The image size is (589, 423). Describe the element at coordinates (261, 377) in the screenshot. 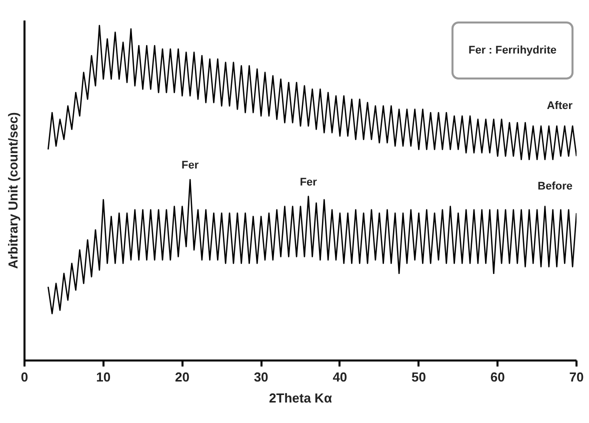

I see `x-tick-label: 30` at that location.